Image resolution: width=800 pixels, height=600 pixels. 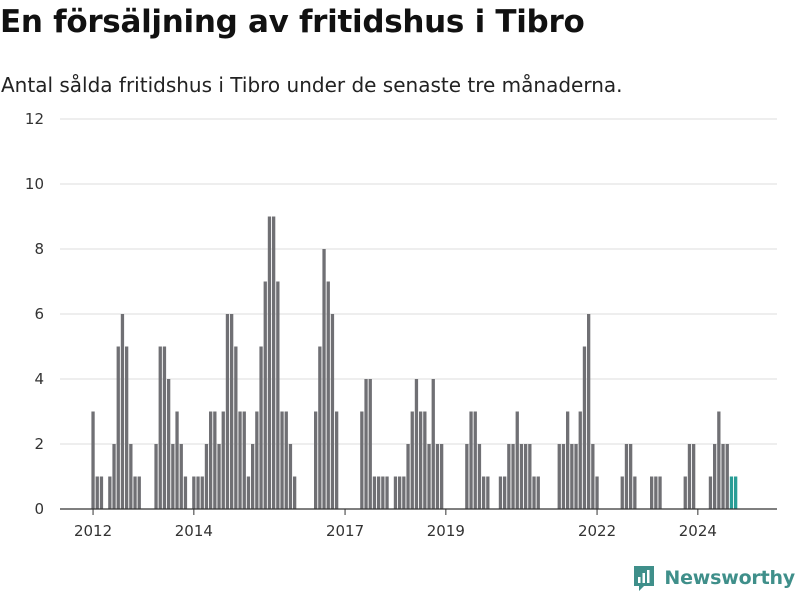 What do you see at coordinates (194, 531) in the screenshot?
I see `x-tick-label: 2014` at bounding box center [194, 531].